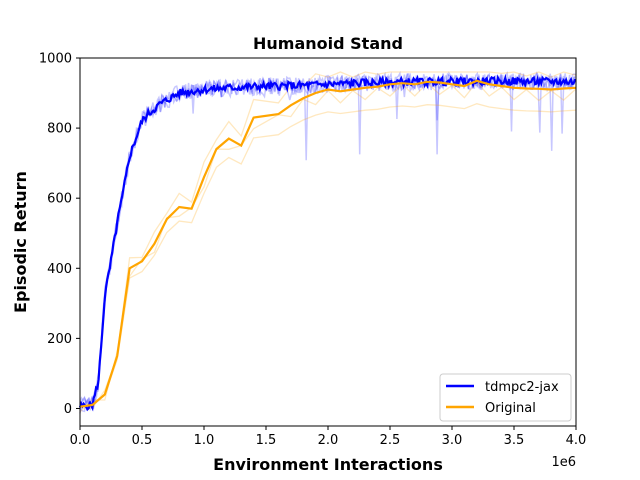  What do you see at coordinates (390, 440) in the screenshot?
I see `x-tick-label: 2.5` at bounding box center [390, 440].